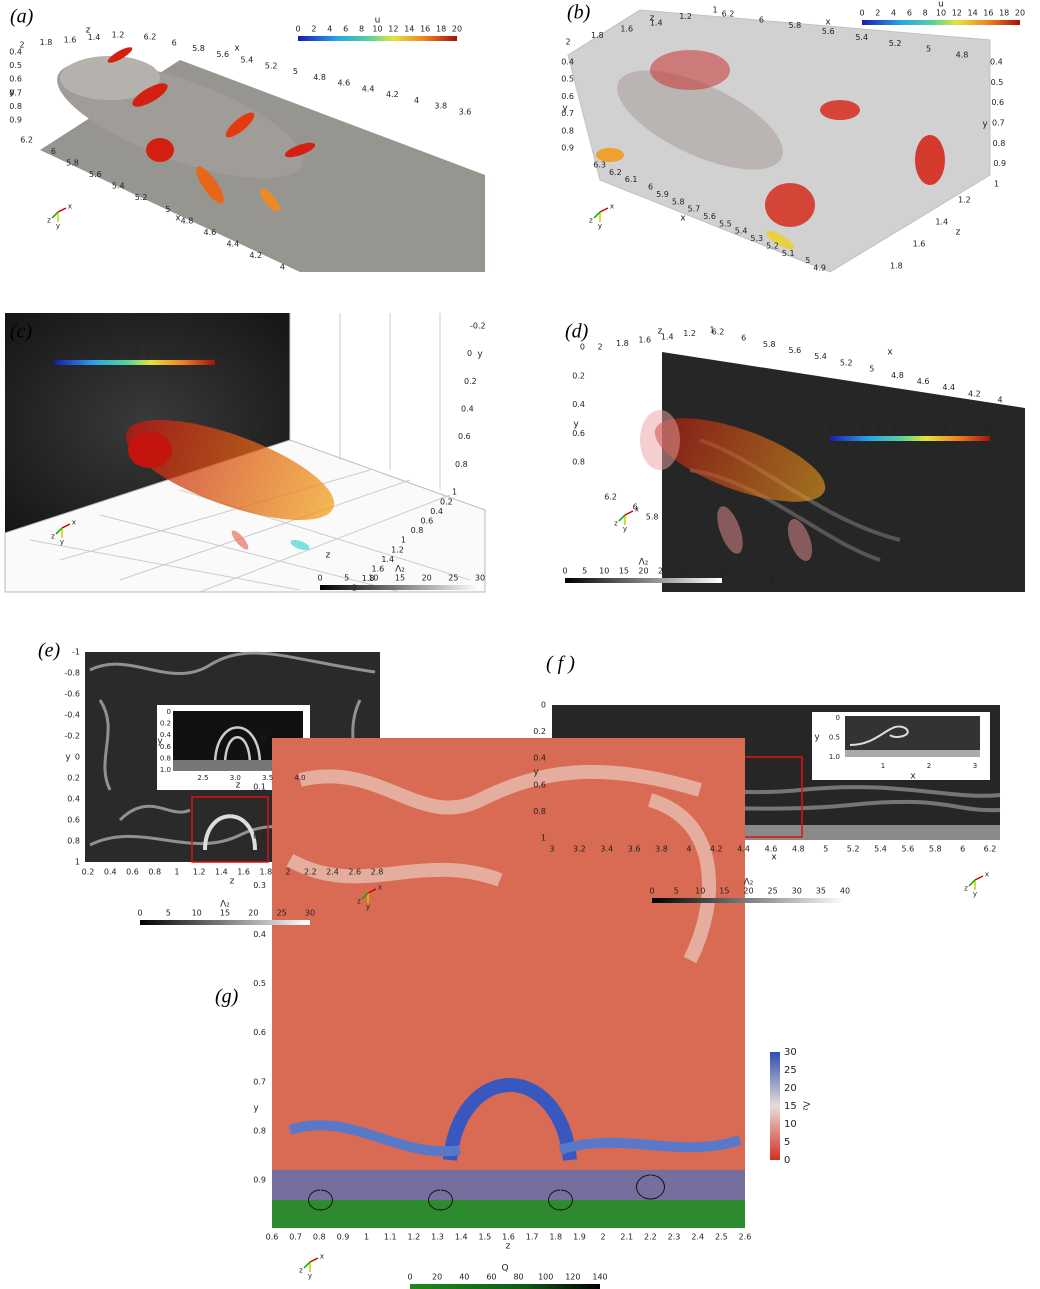  What do you see at coordinates (378, 21) in the screenshot?
I see `colorbar-title: u` at bounding box center [378, 21].